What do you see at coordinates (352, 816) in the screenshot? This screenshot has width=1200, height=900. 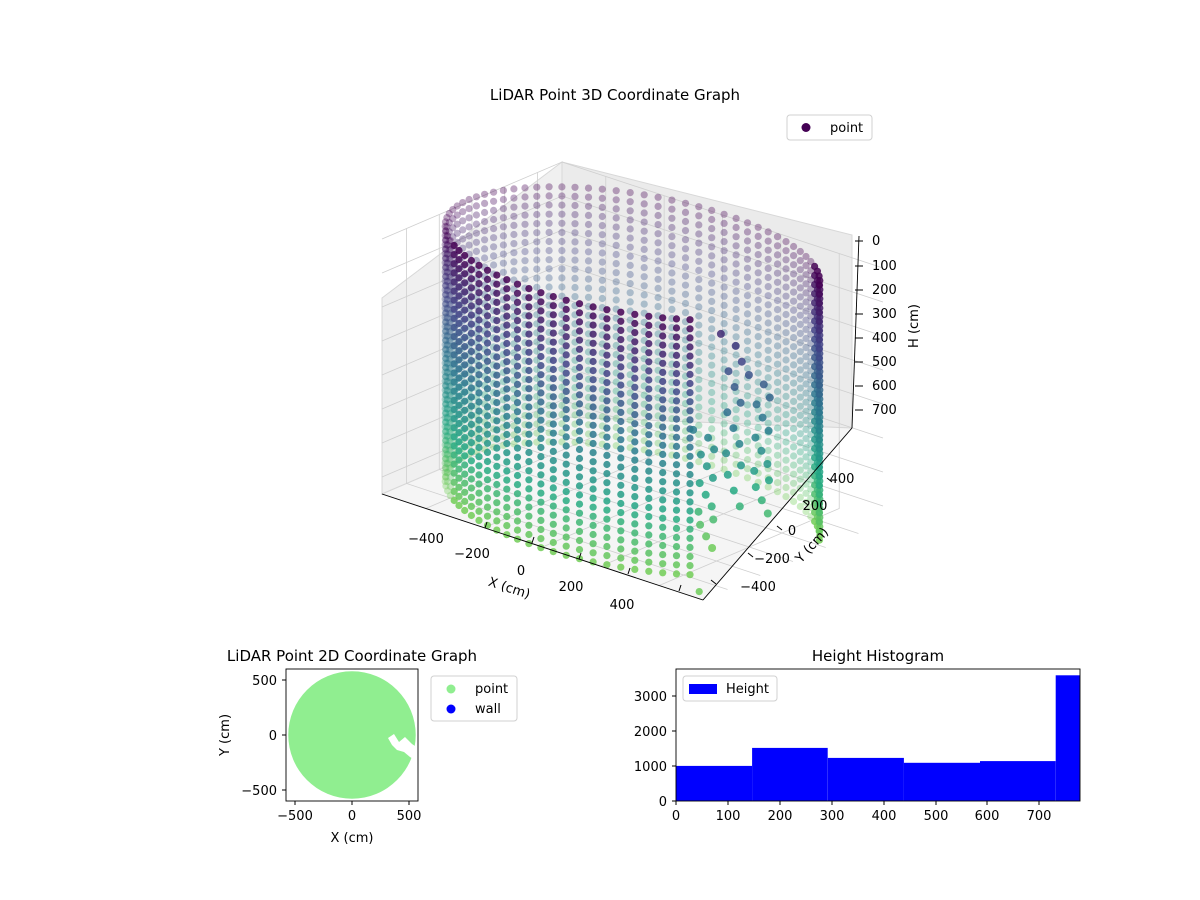 I see `chart-2d-x-tick-label: 0` at bounding box center [352, 816].